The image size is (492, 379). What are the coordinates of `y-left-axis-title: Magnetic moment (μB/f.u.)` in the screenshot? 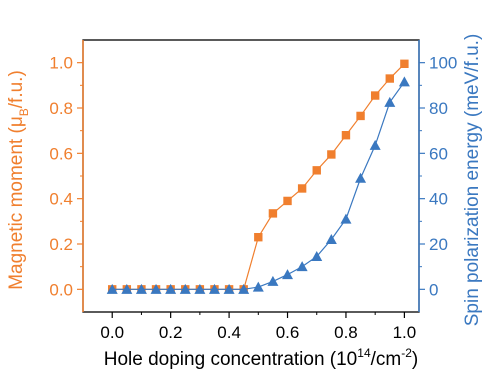 It's located at (18, 180).